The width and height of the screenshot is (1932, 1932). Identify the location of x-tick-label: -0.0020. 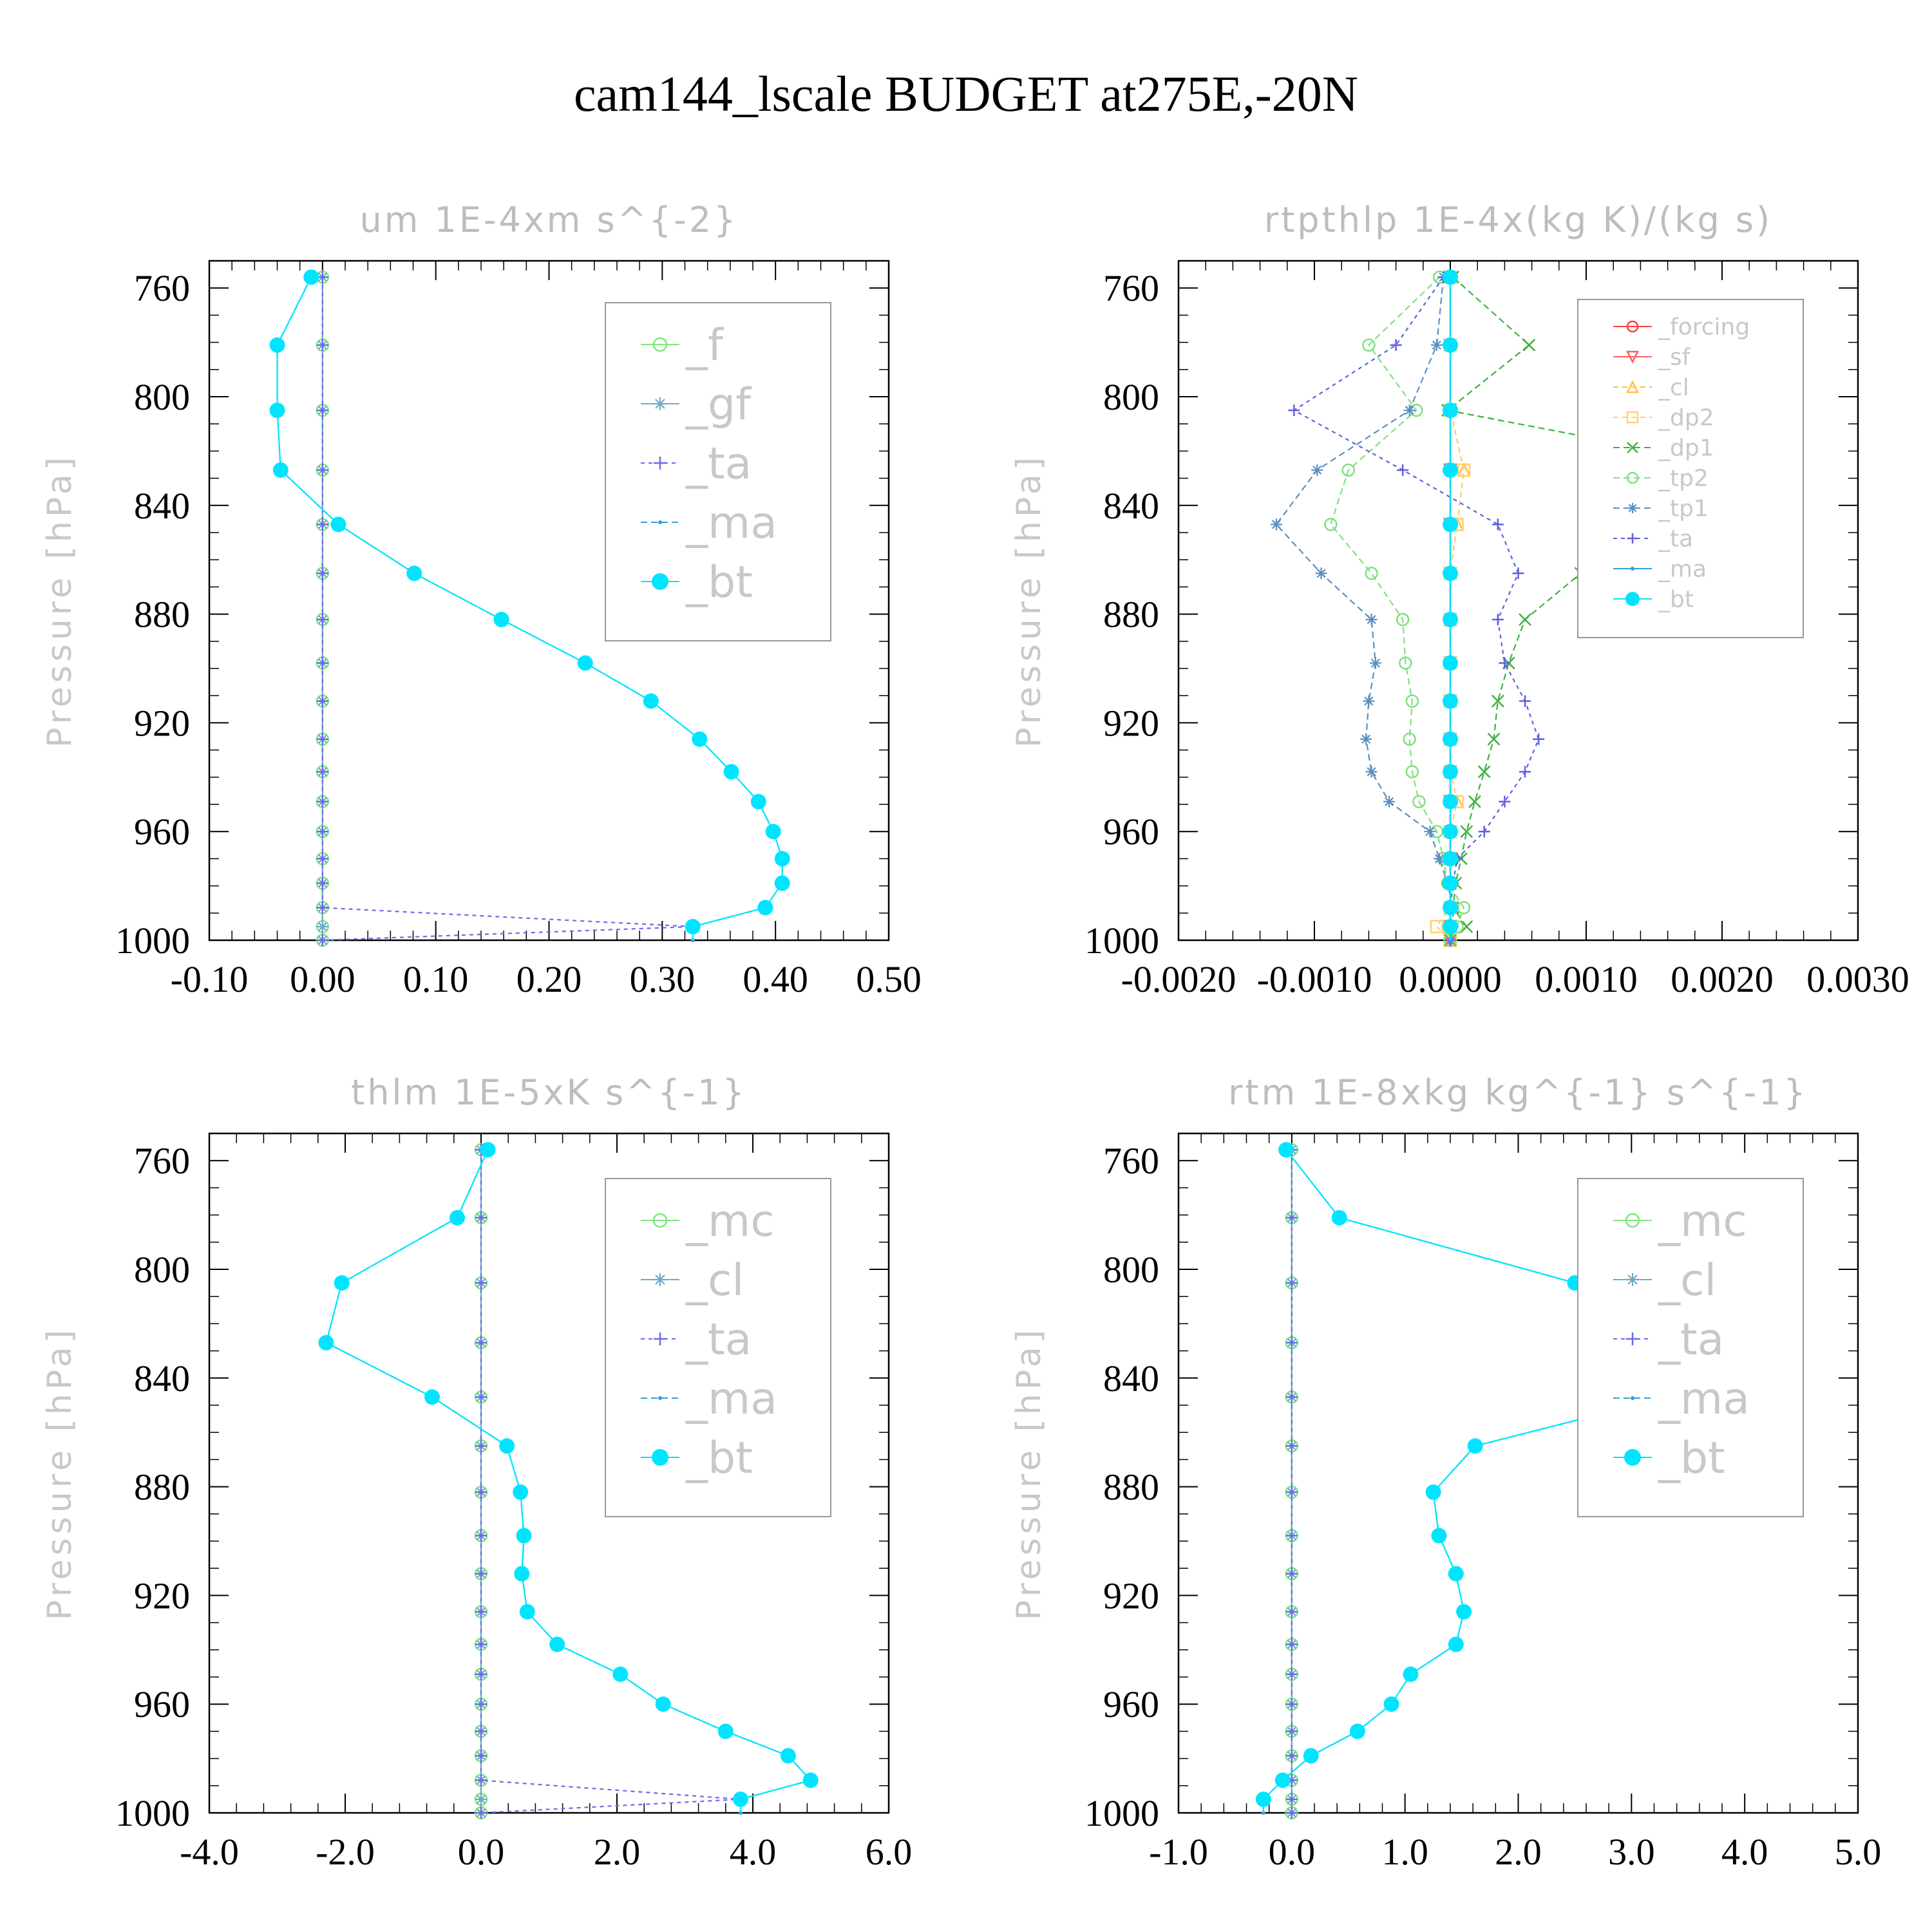
(1178, 979).